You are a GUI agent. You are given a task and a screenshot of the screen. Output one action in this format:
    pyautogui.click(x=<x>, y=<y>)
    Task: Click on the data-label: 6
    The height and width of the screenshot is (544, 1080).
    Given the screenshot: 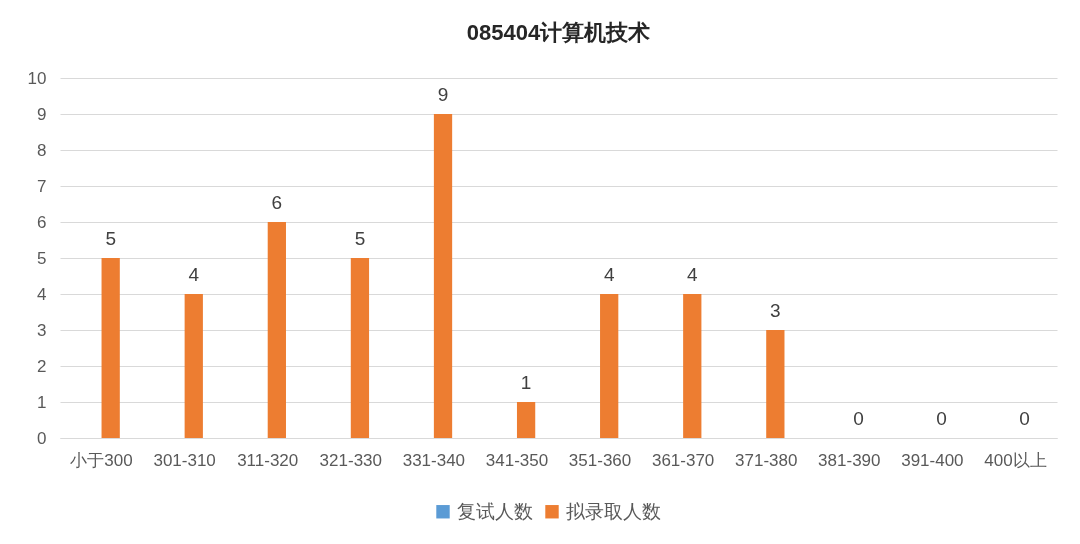 What is the action you would take?
    pyautogui.click(x=277, y=202)
    